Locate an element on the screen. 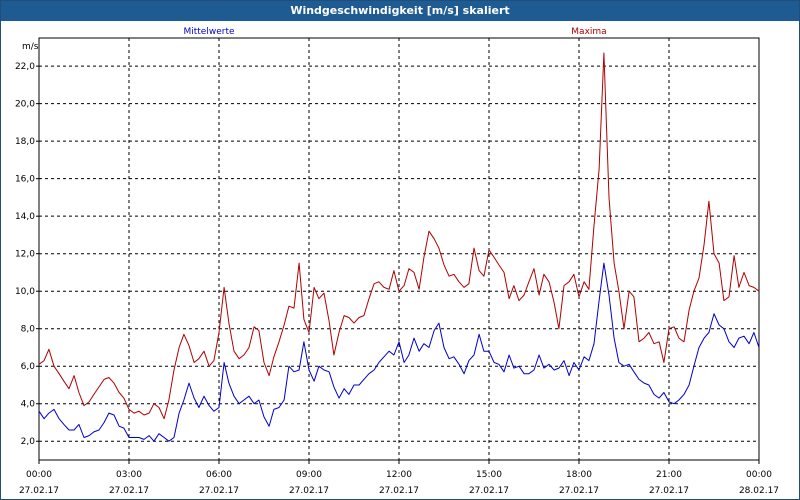 The image size is (800, 500). y-tick-label: 22,0 is located at coordinates (25, 67).